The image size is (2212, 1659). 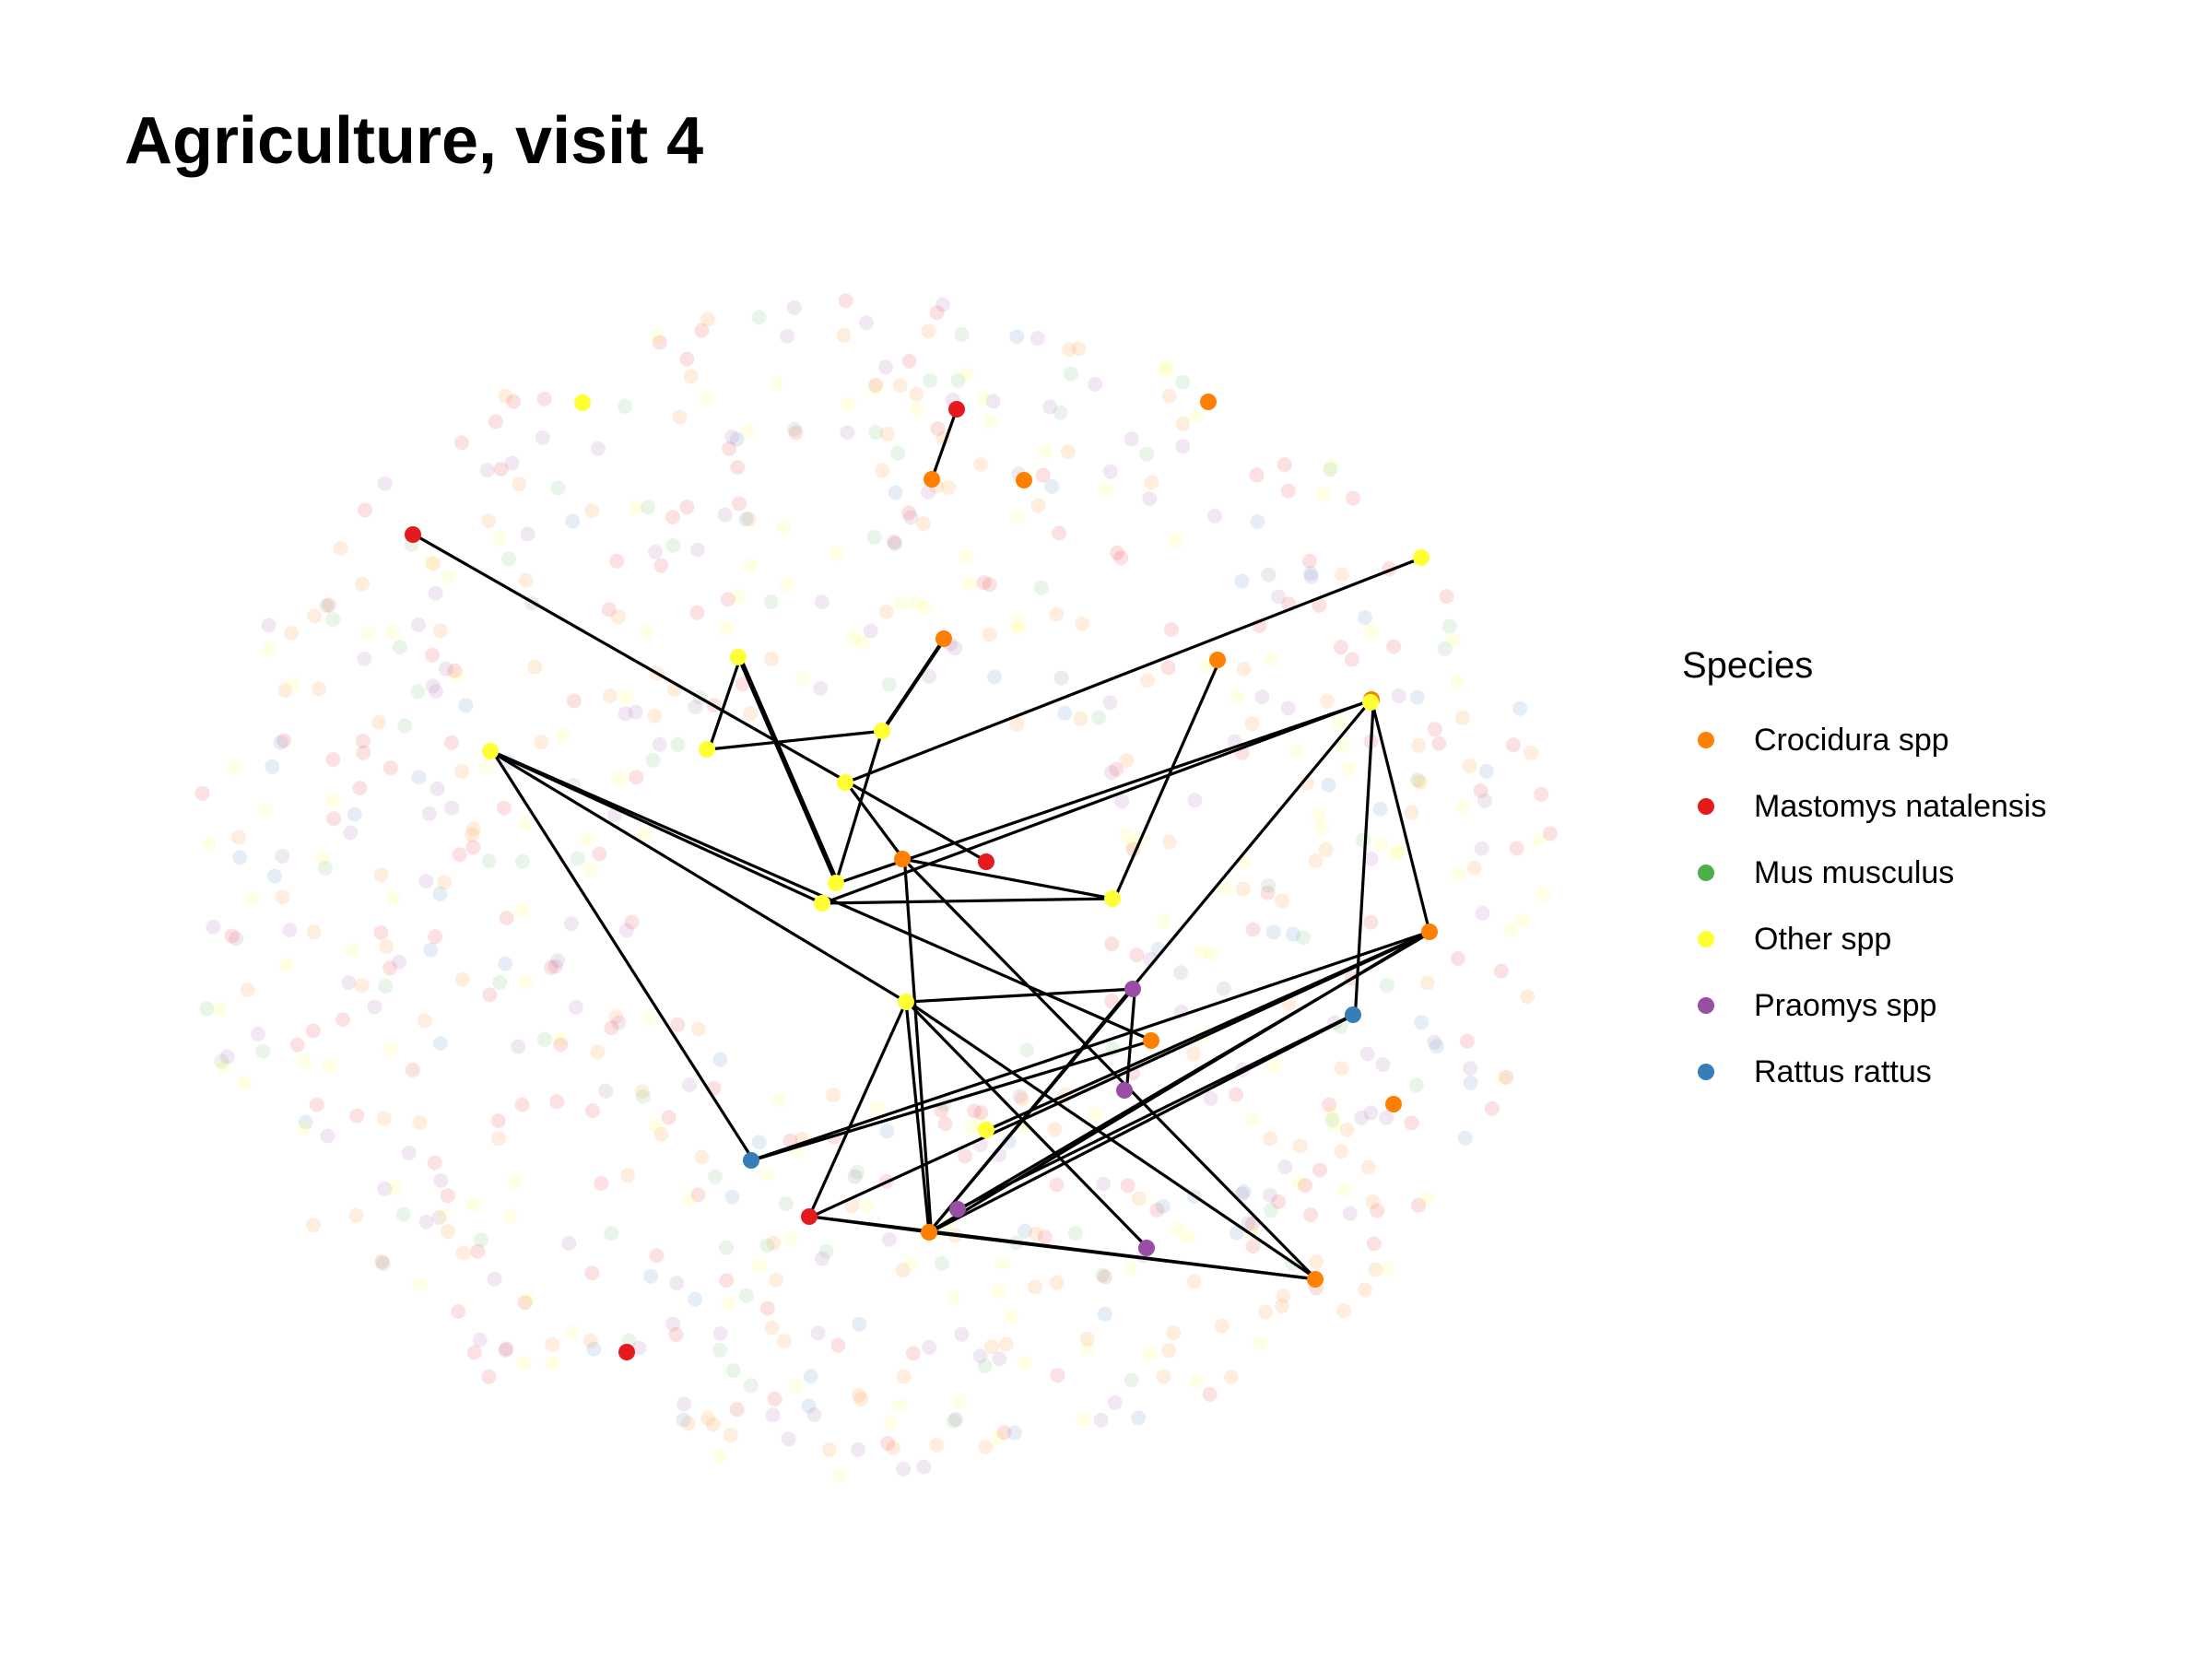 What do you see at coordinates (902, 859) in the screenshot?
I see `node-n17` at bounding box center [902, 859].